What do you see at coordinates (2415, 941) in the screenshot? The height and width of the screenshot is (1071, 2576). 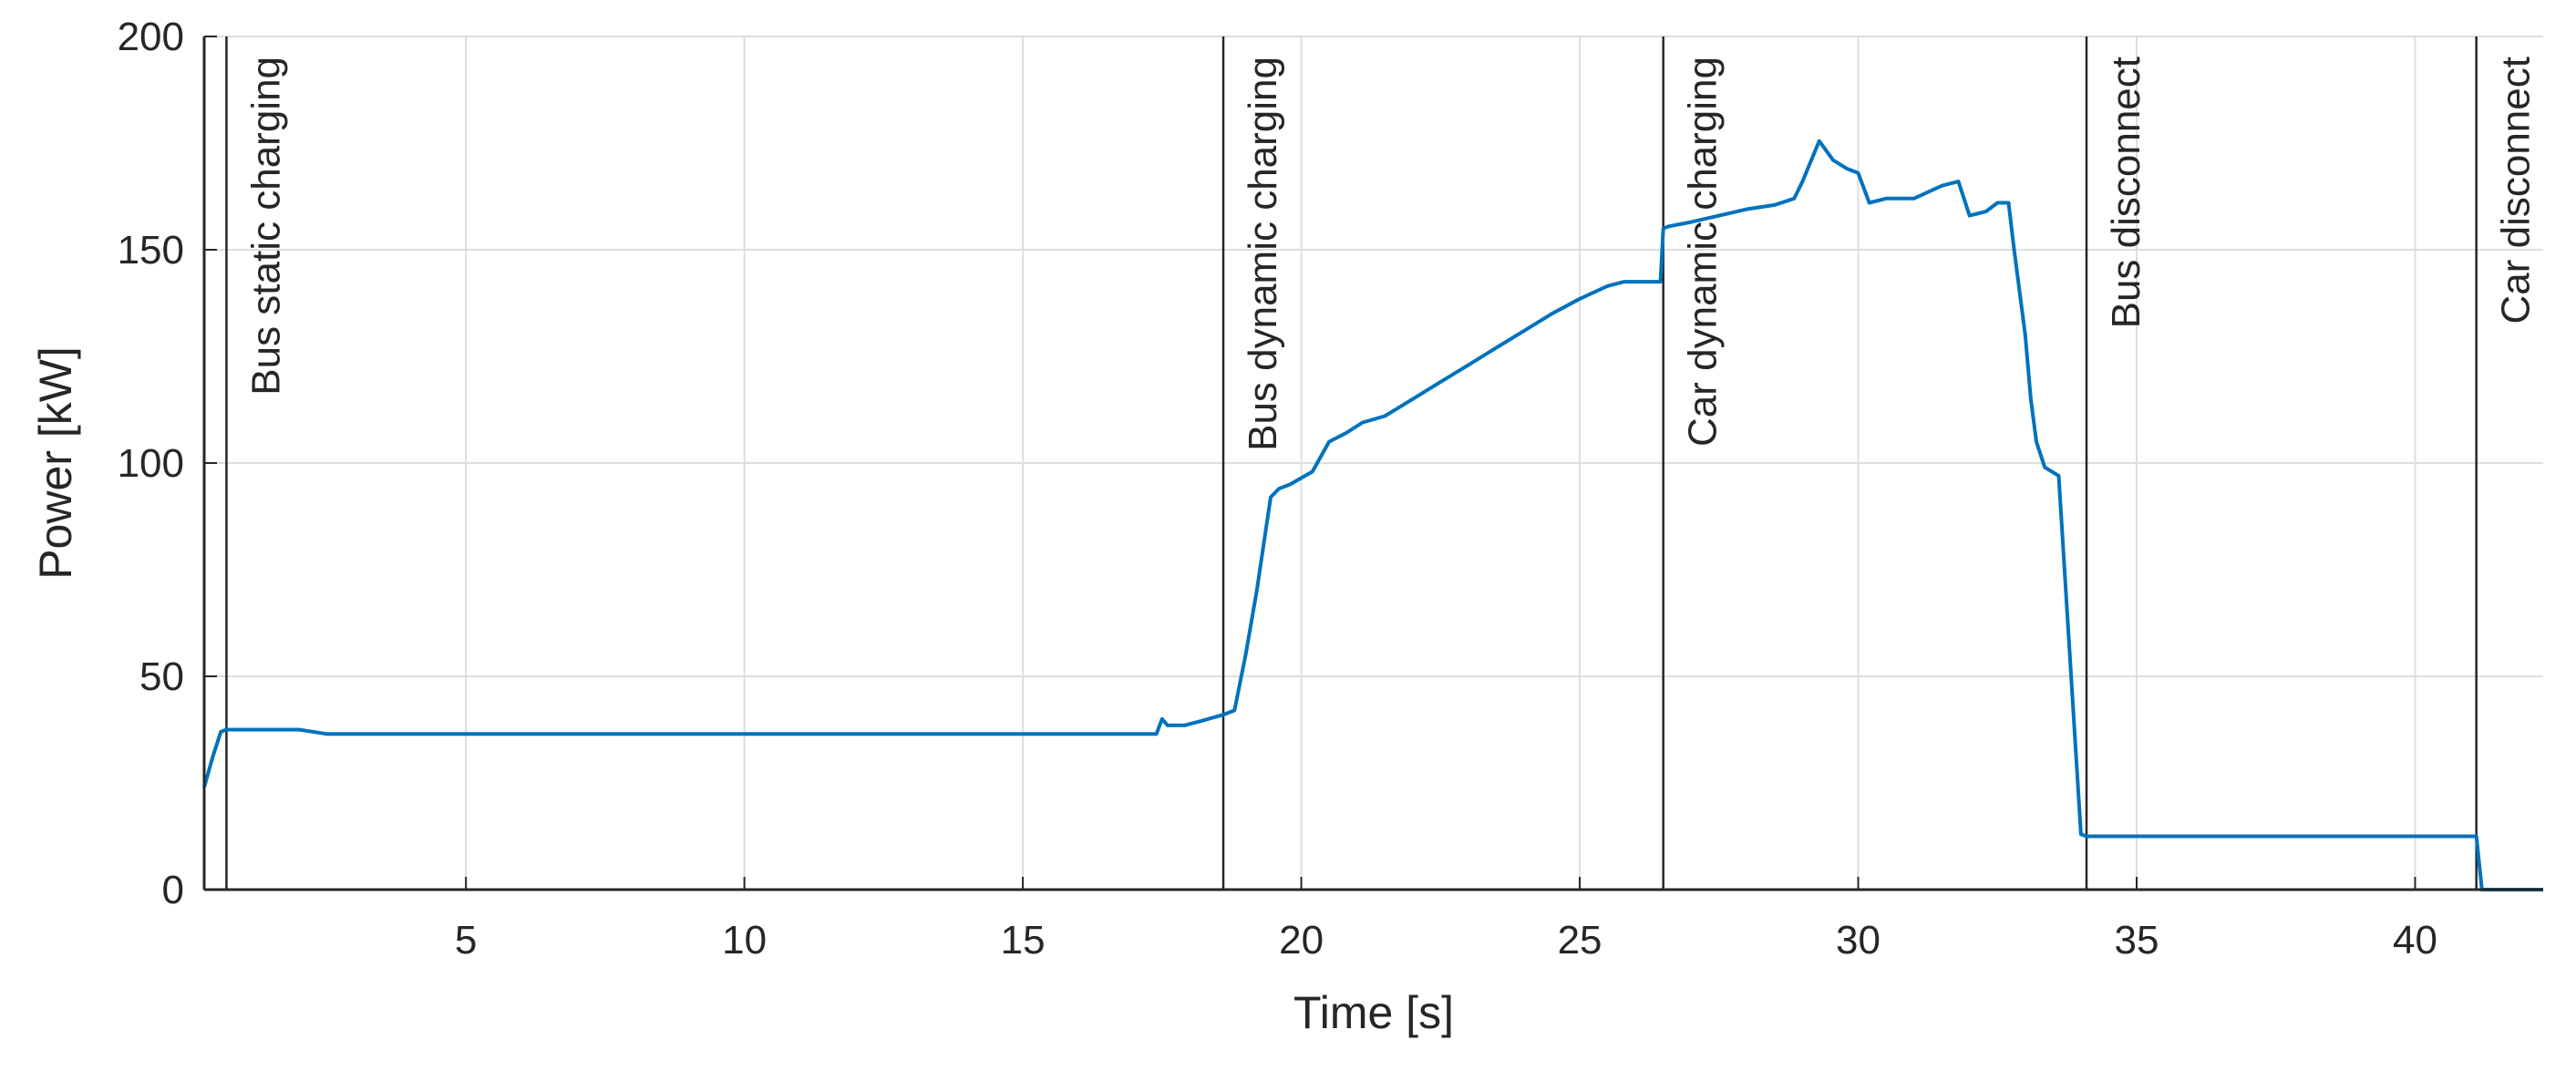 I see `x-tick-label: 40` at bounding box center [2415, 941].